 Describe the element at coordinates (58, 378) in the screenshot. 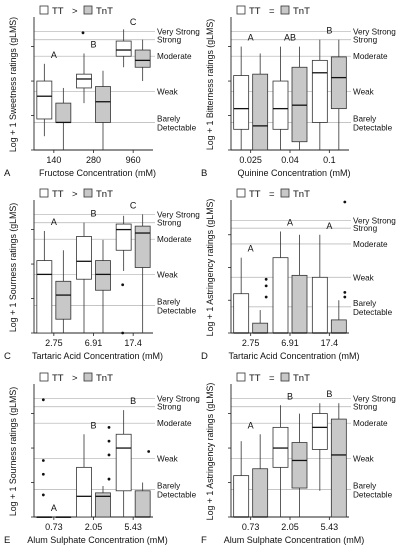

I see `legend-label: TT` at that location.